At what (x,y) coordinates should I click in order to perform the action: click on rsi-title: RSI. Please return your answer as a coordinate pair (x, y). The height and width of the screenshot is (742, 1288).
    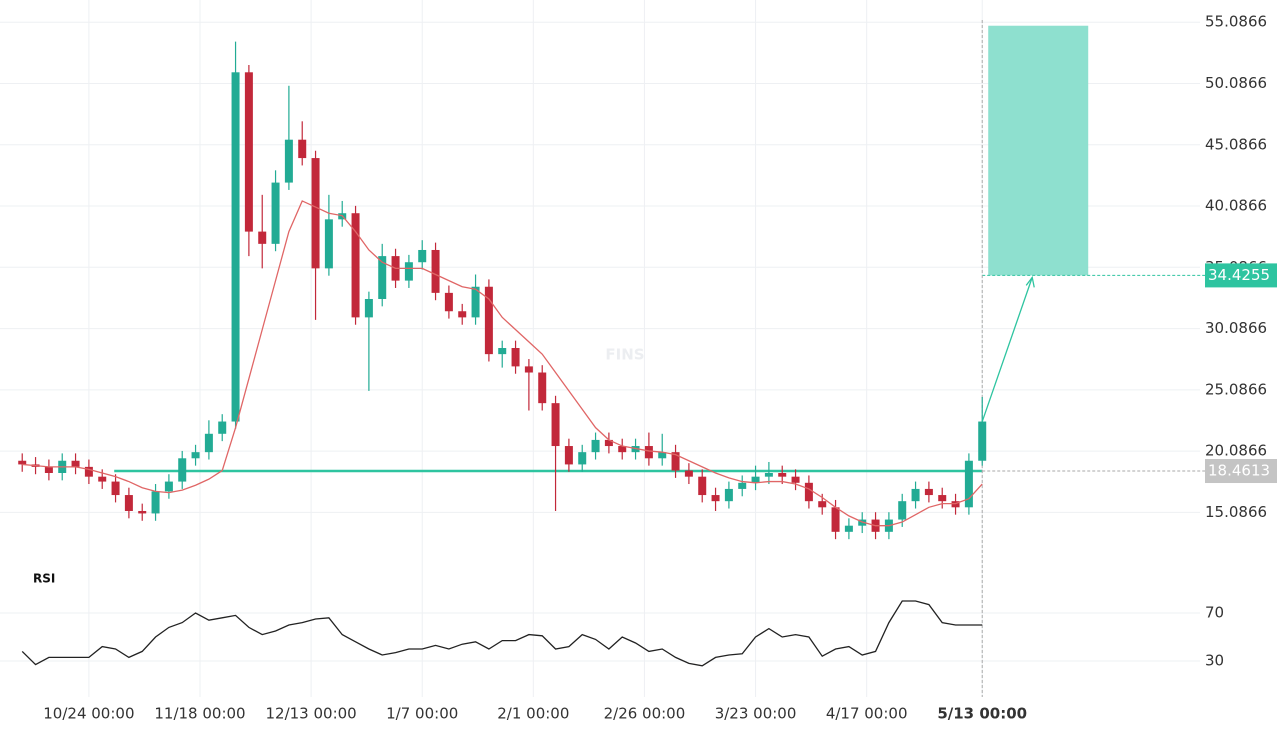
    Looking at the image, I should click on (44, 579).